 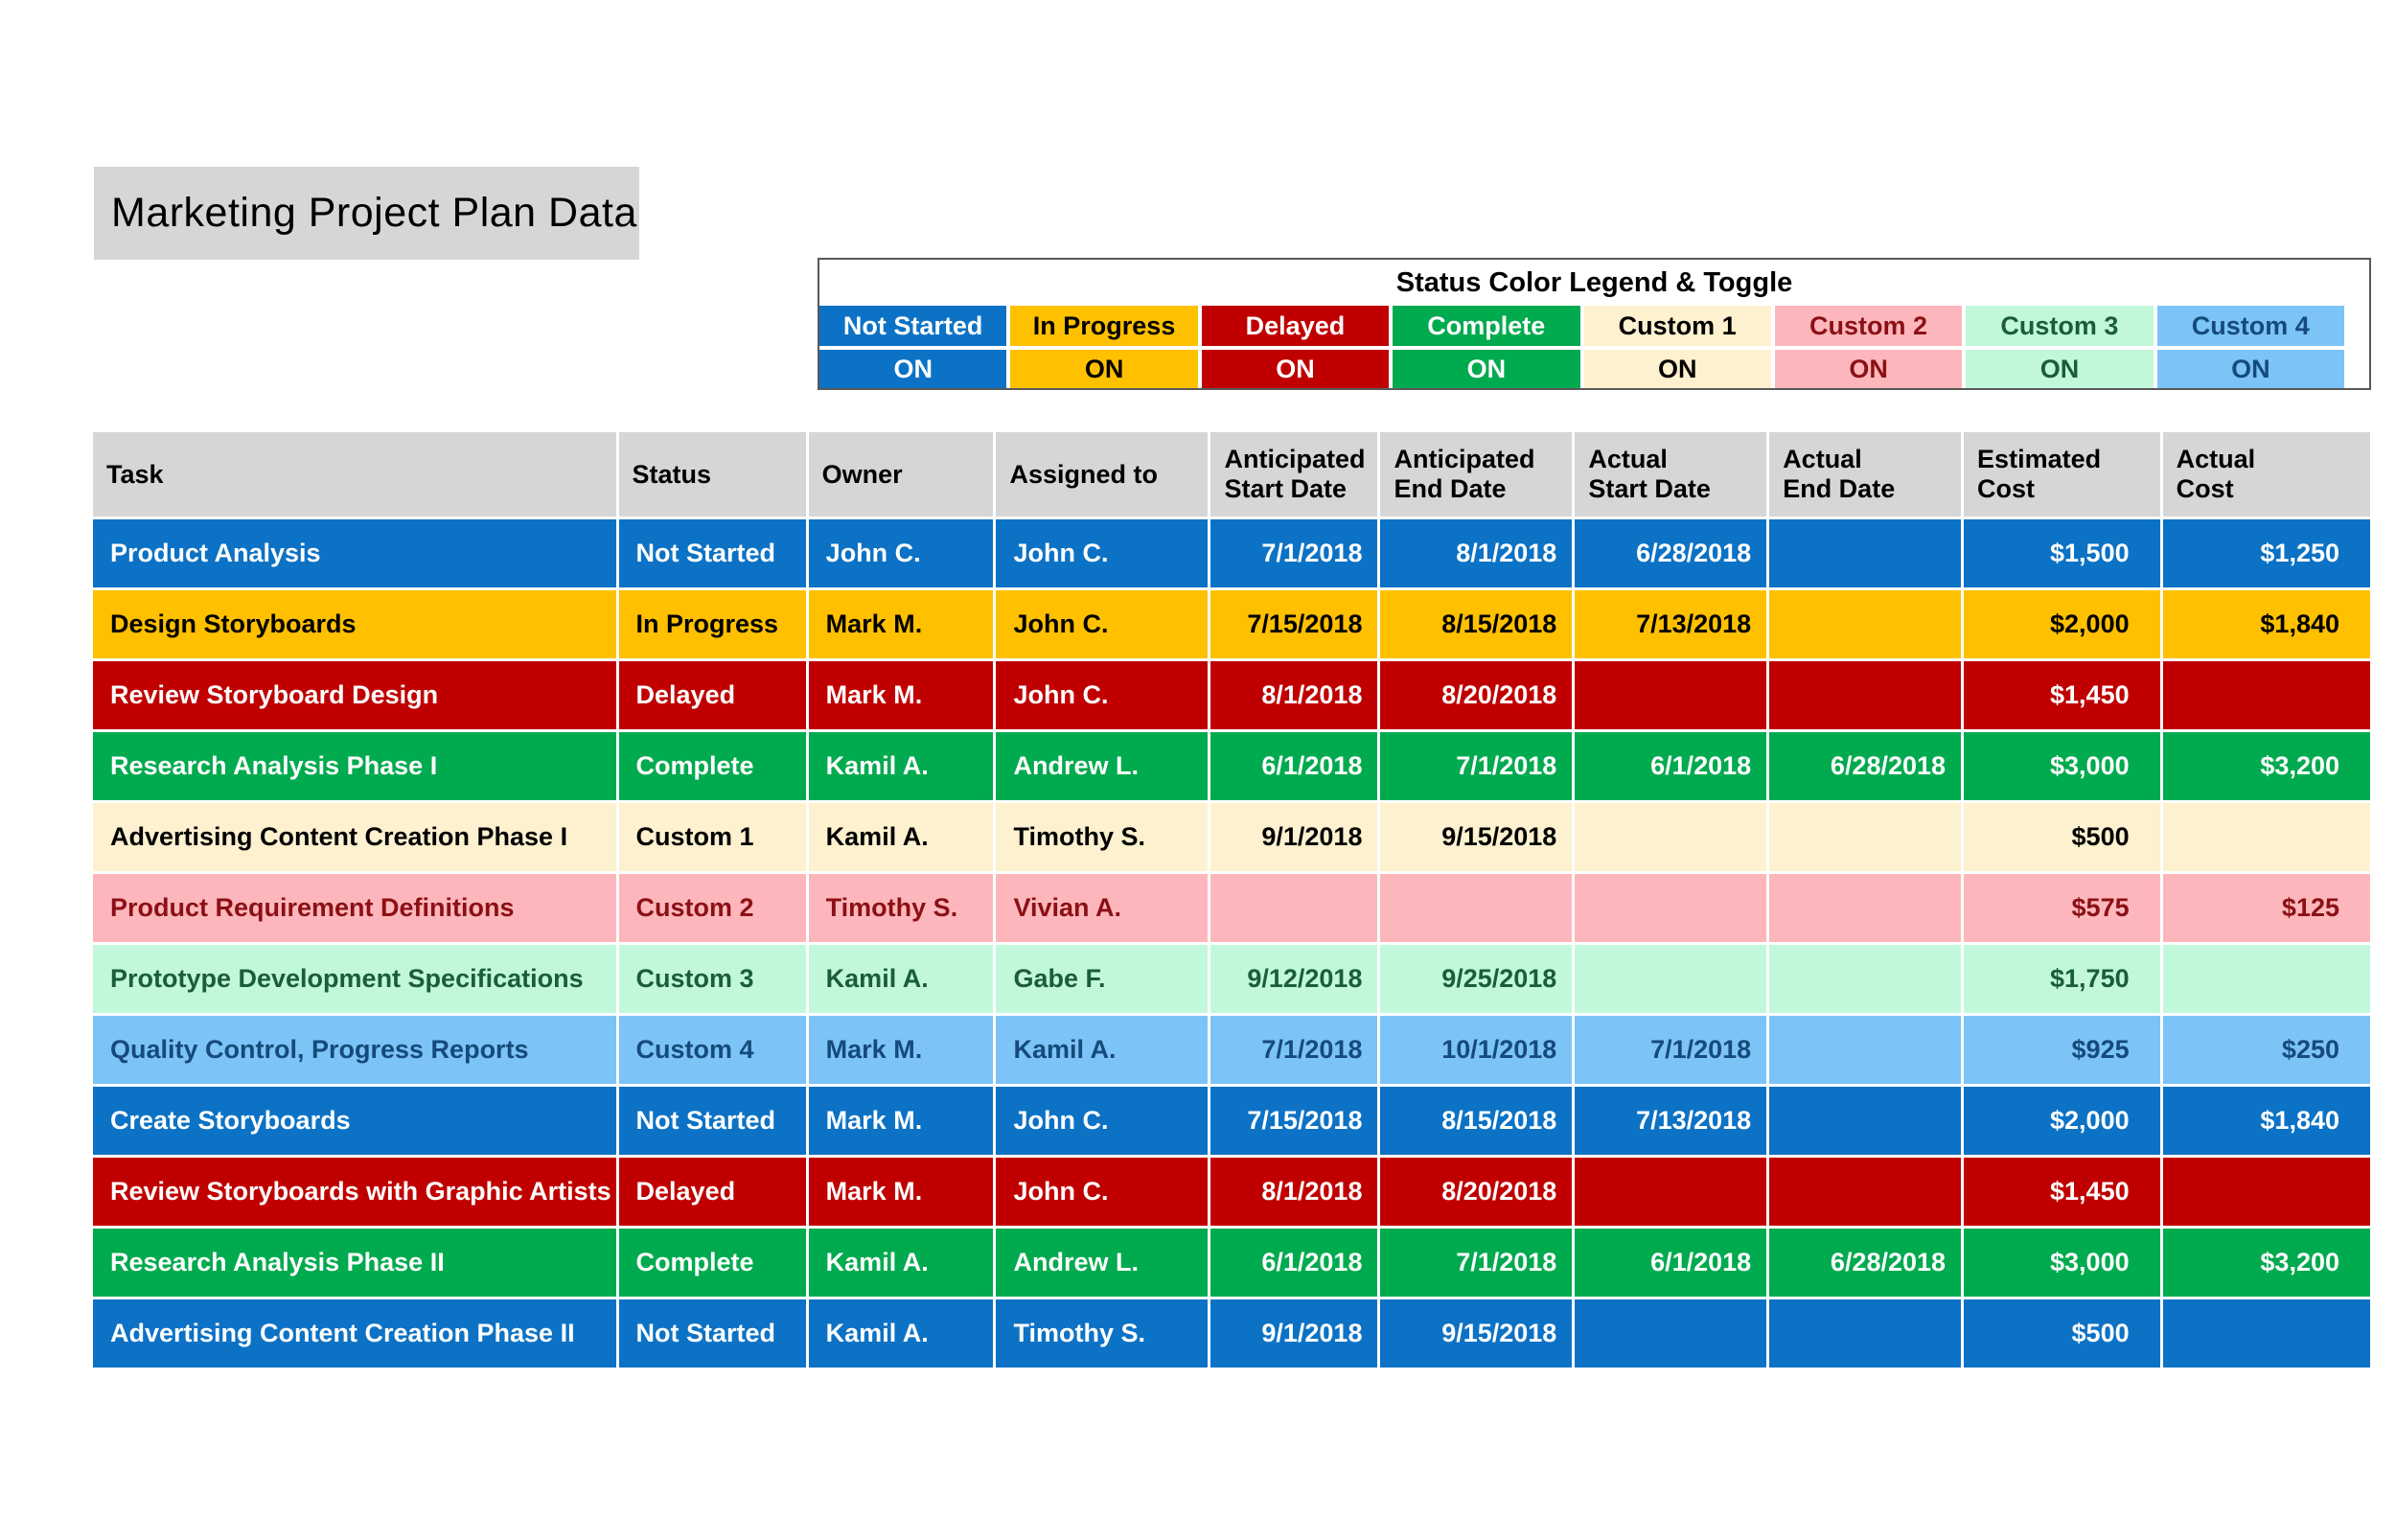 What do you see at coordinates (354, 979) in the screenshot?
I see `cell-task: Prototype Development Specifications` at bounding box center [354, 979].